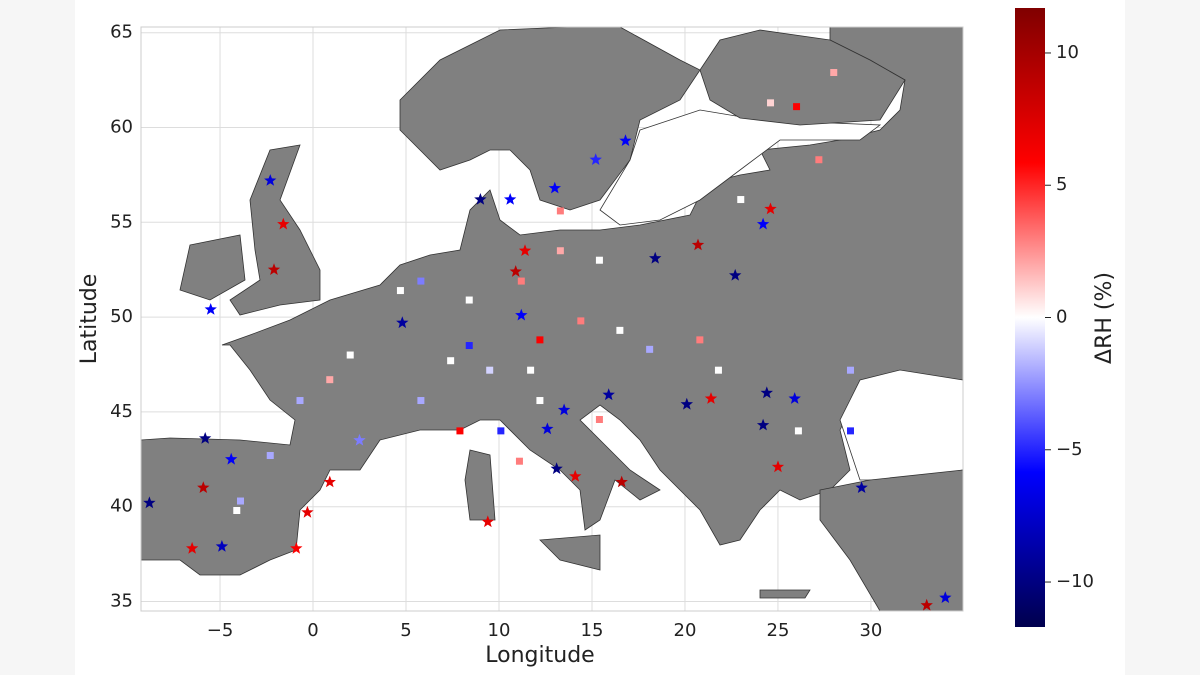 The image size is (1200, 675). What do you see at coordinates (405, 630) in the screenshot?
I see `x-tick-label: 5` at bounding box center [405, 630].